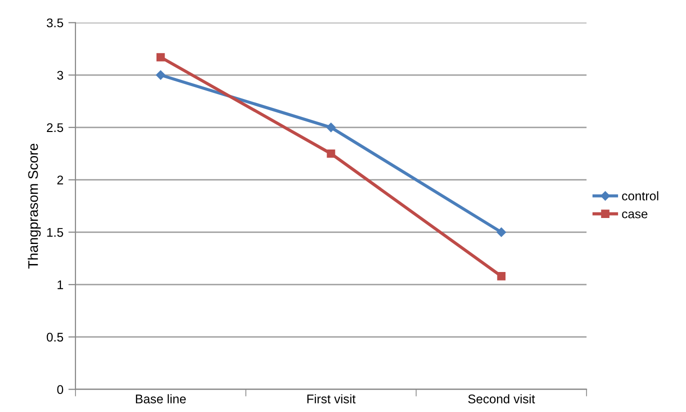  I want to click on legend-label: control, so click(640, 195).